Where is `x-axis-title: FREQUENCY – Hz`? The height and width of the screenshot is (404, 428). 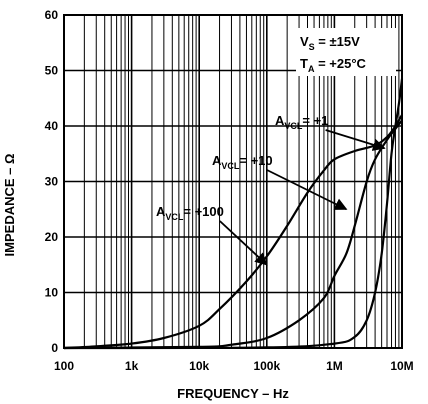
x-axis-title: FREQUENCY – Hz is located at coordinates (233, 393).